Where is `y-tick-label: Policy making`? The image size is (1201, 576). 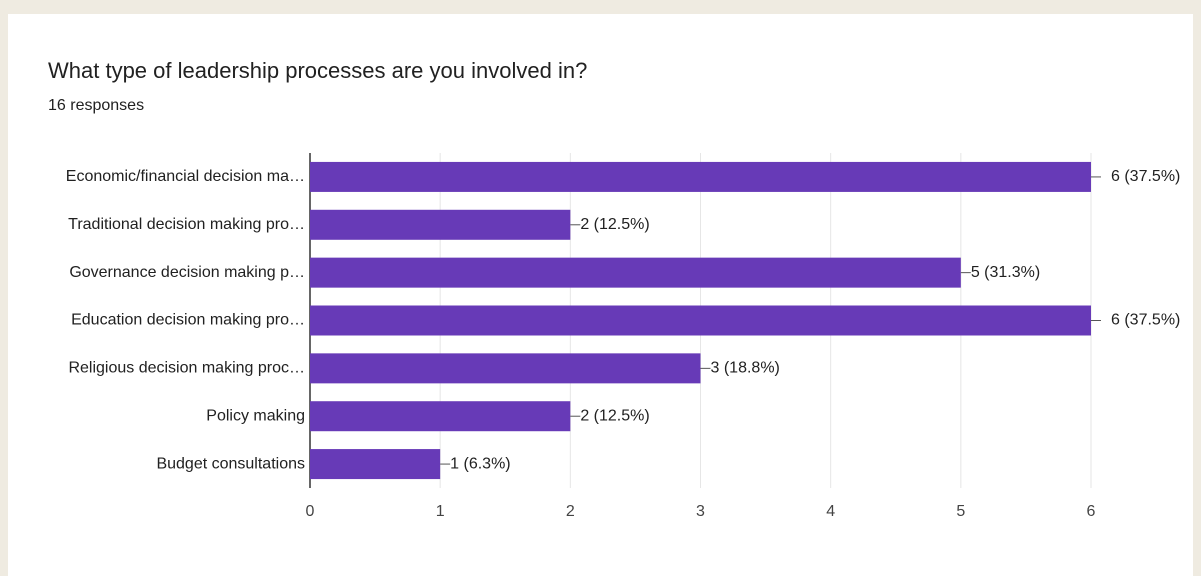
y-tick-label: Policy making is located at coordinates (255, 415).